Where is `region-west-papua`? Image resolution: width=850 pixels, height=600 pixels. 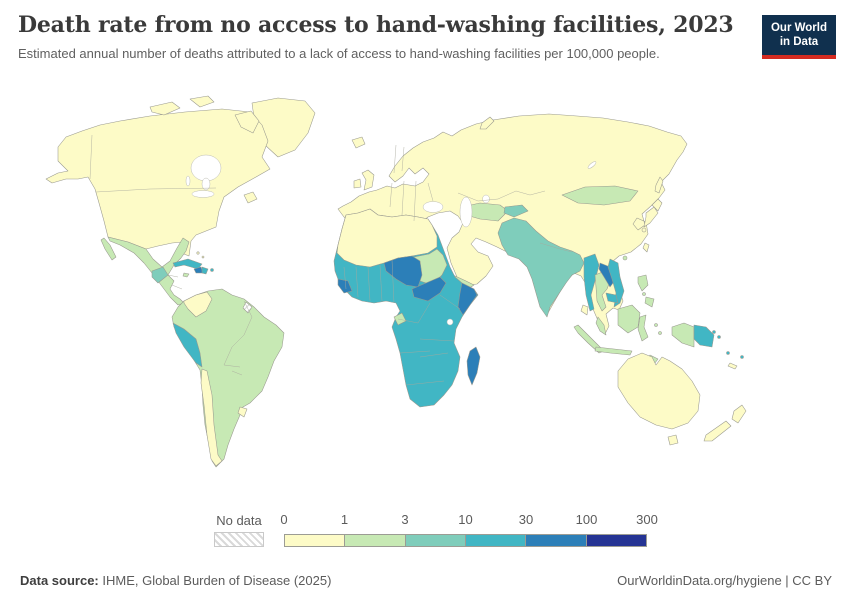
region-west-papua is located at coordinates (683, 335).